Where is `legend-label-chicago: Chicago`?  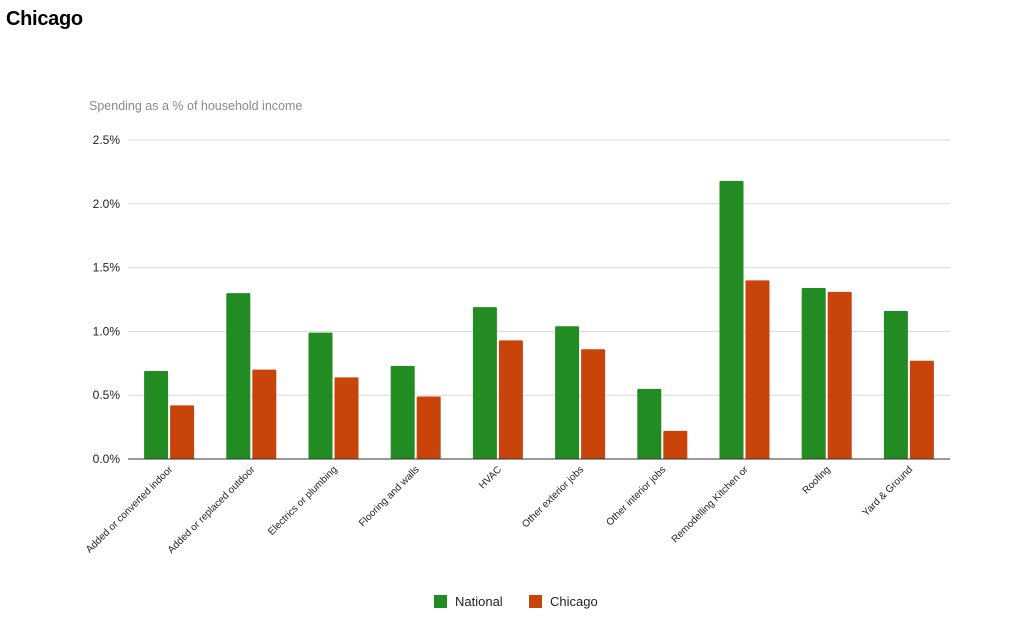
legend-label-chicago: Chicago is located at coordinates (574, 601).